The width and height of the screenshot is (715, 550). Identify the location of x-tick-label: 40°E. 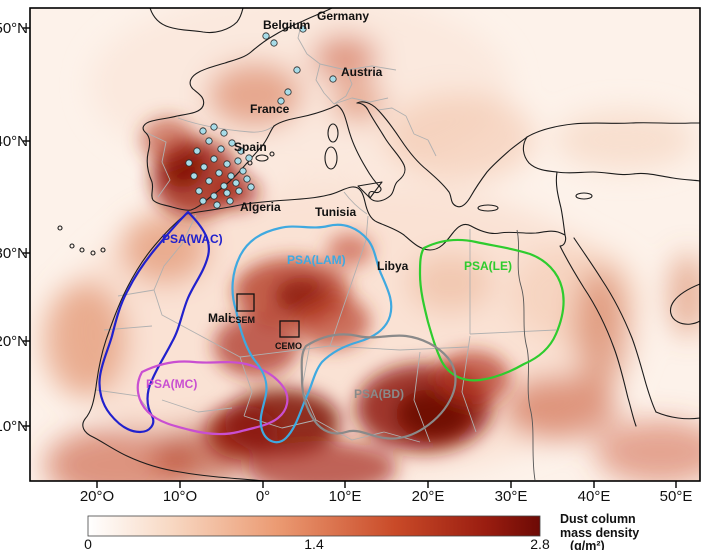
(594, 496).